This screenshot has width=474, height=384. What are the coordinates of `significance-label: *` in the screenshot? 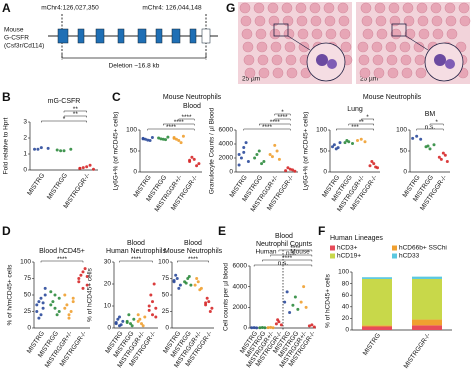 It's located at (64, 119).